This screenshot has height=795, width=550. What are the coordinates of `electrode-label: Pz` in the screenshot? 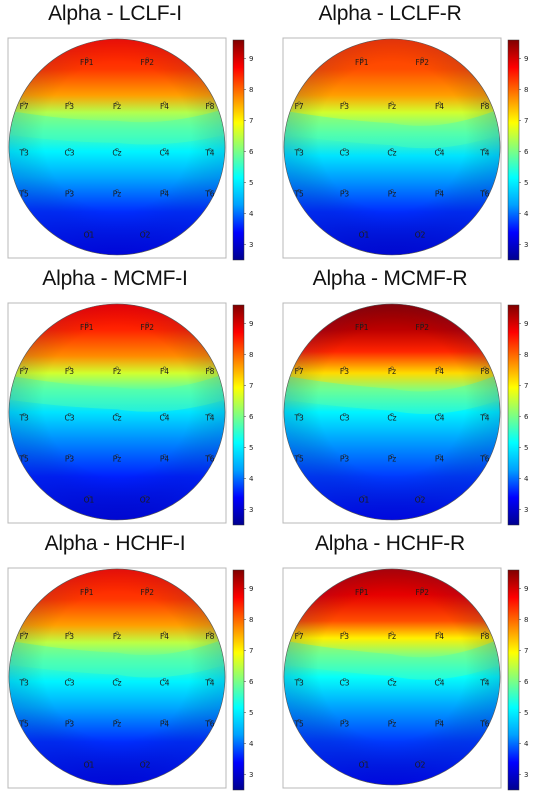 It's located at (392, 459).